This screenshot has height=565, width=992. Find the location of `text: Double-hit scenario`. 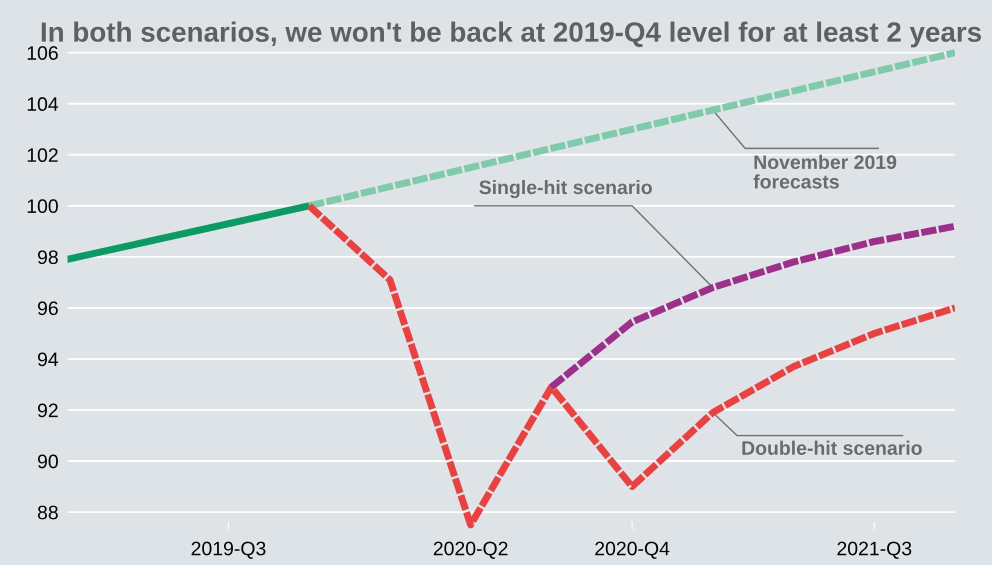

text: Double-hit scenario is located at coordinates (832, 447).